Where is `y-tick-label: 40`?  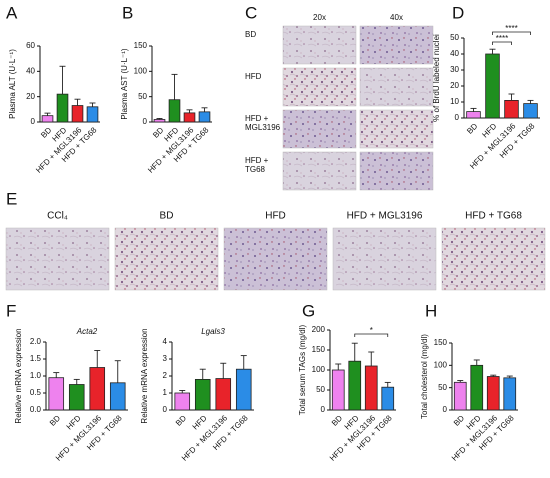 y-tick-label: 40 is located at coordinates (454, 53).